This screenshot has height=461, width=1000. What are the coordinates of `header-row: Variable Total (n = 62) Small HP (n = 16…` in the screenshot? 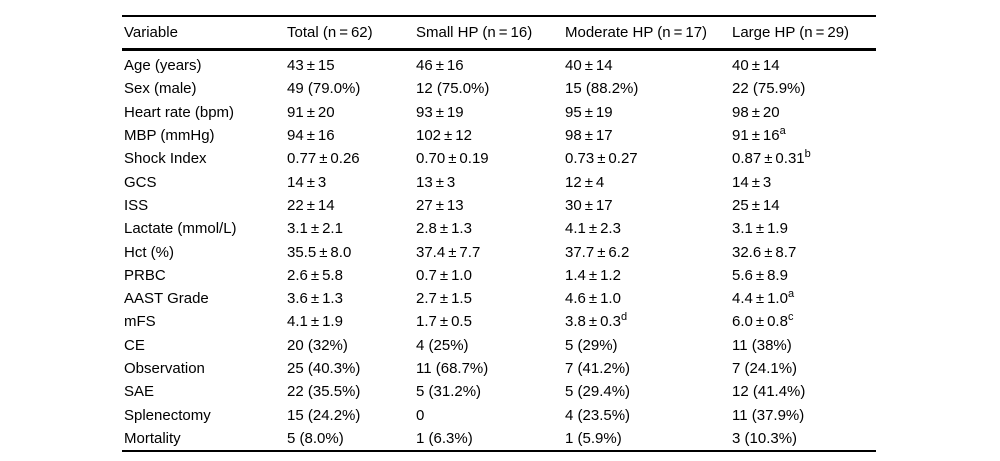 It's located at (499, 33).